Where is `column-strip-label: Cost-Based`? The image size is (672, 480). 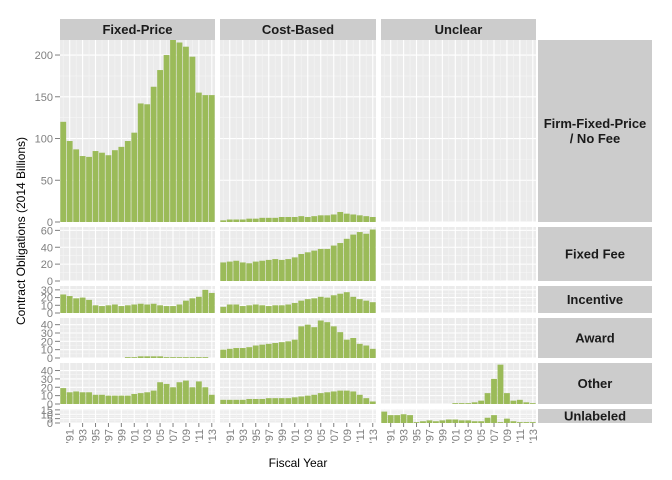
column-strip-label: Cost-Based is located at coordinates (298, 29).